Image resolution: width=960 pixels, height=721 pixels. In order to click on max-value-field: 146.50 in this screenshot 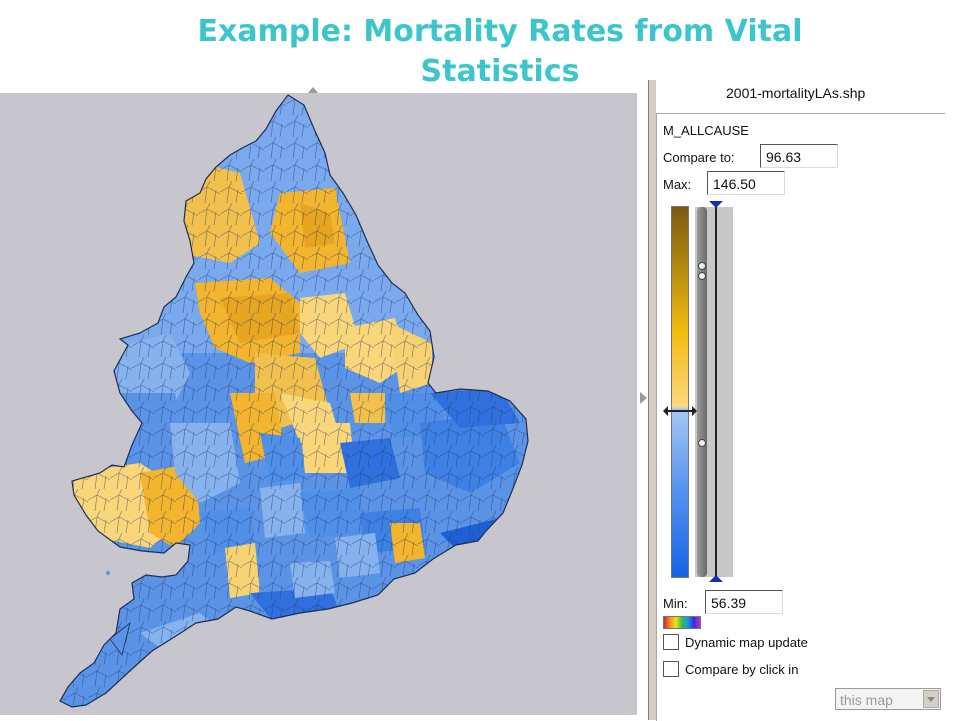, I will do `click(746, 183)`.